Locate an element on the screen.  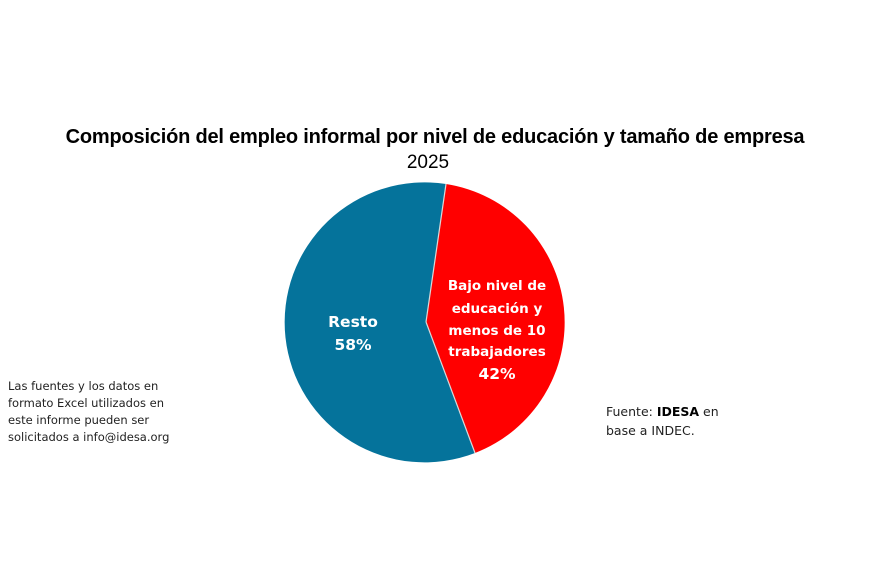
label-bajo-line2: educación y is located at coordinates (497, 309).